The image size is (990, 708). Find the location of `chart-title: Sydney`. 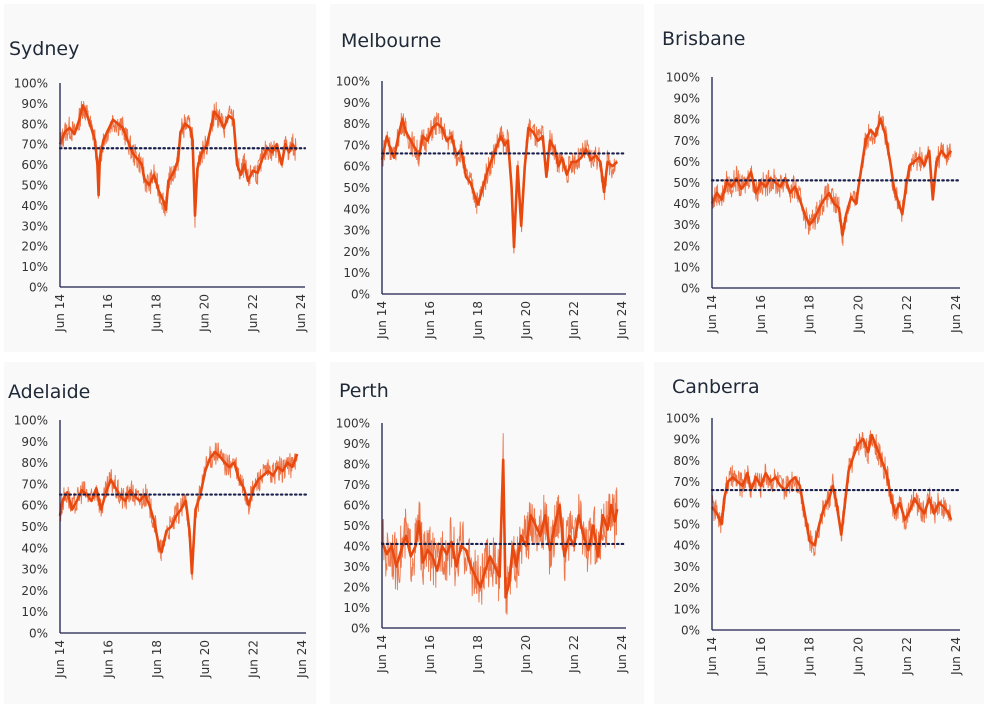

chart-title: Sydney is located at coordinates (44, 49).